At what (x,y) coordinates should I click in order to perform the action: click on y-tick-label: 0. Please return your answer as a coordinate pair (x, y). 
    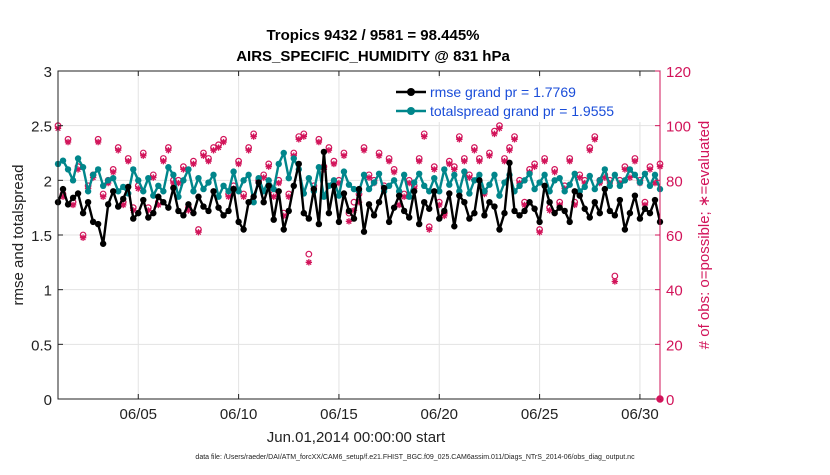
    Looking at the image, I should click on (48, 400).